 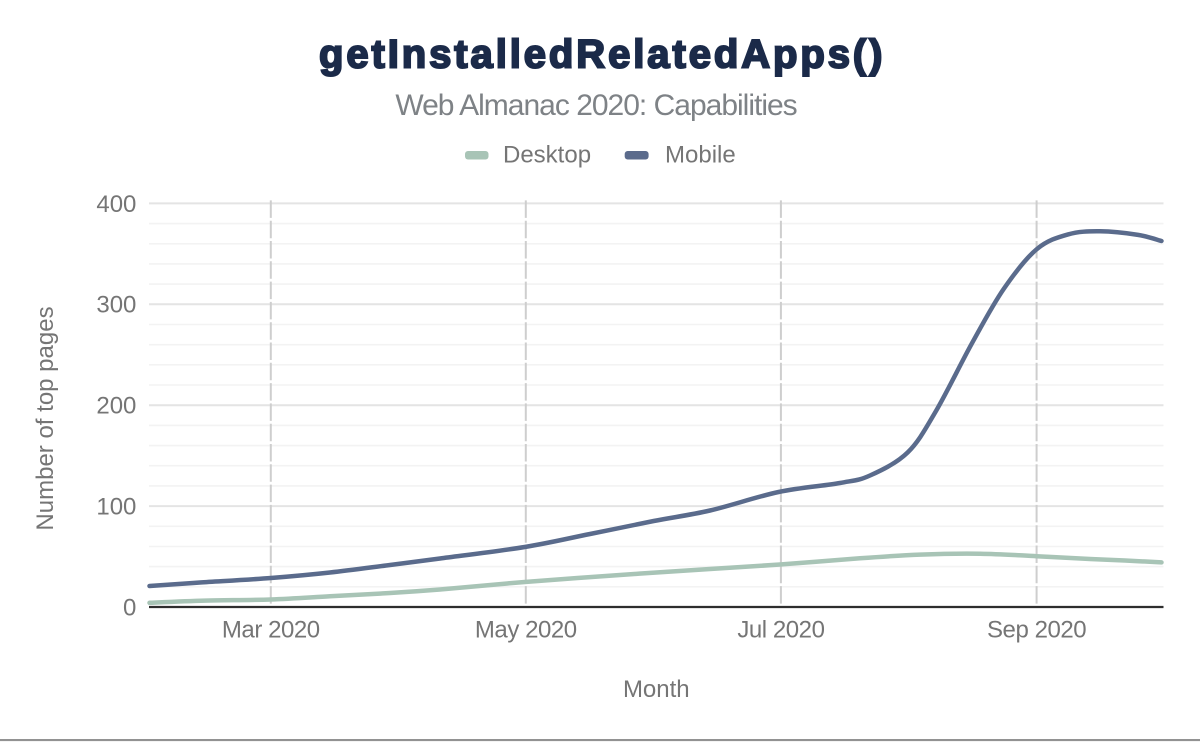 What do you see at coordinates (45, 418) in the screenshot?
I see `svg-text: Number of top pages` at bounding box center [45, 418].